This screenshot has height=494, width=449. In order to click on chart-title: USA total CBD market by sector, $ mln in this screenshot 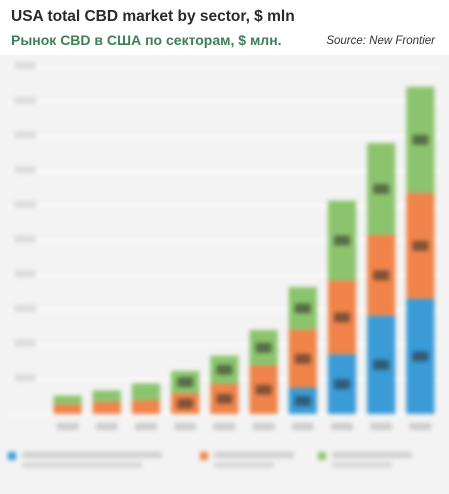, I will do `click(153, 16)`.